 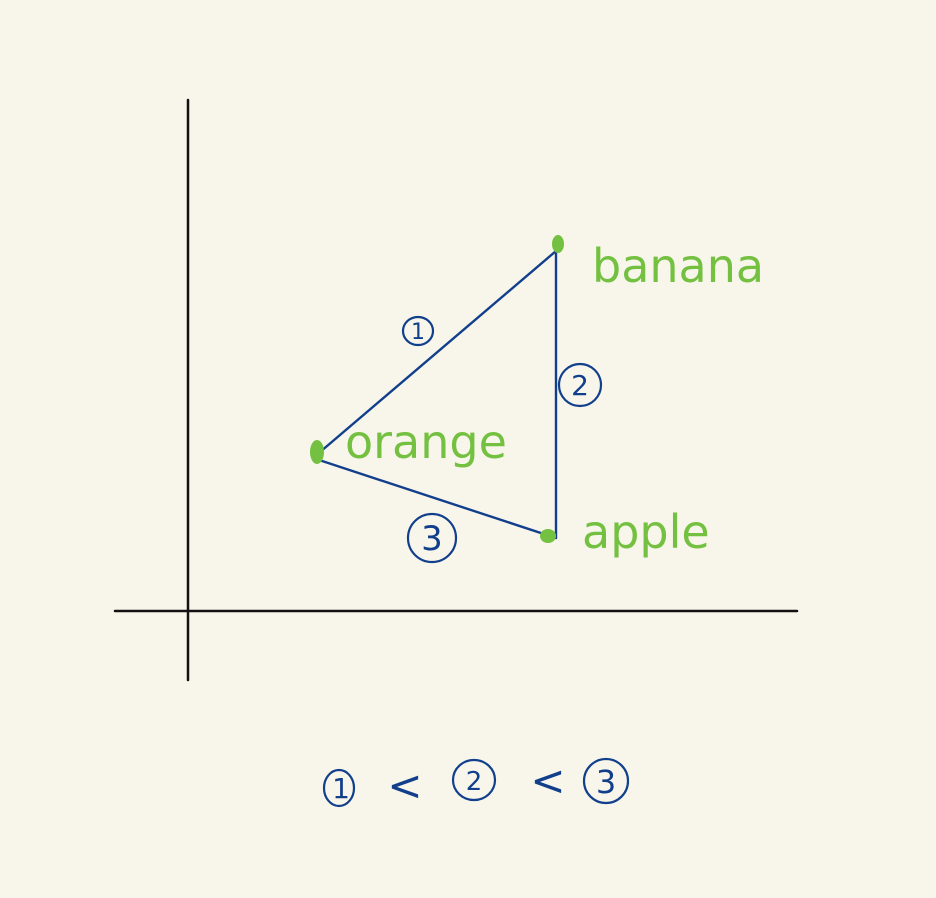 I want to click on edge-label-3: 3, so click(x=432, y=538).